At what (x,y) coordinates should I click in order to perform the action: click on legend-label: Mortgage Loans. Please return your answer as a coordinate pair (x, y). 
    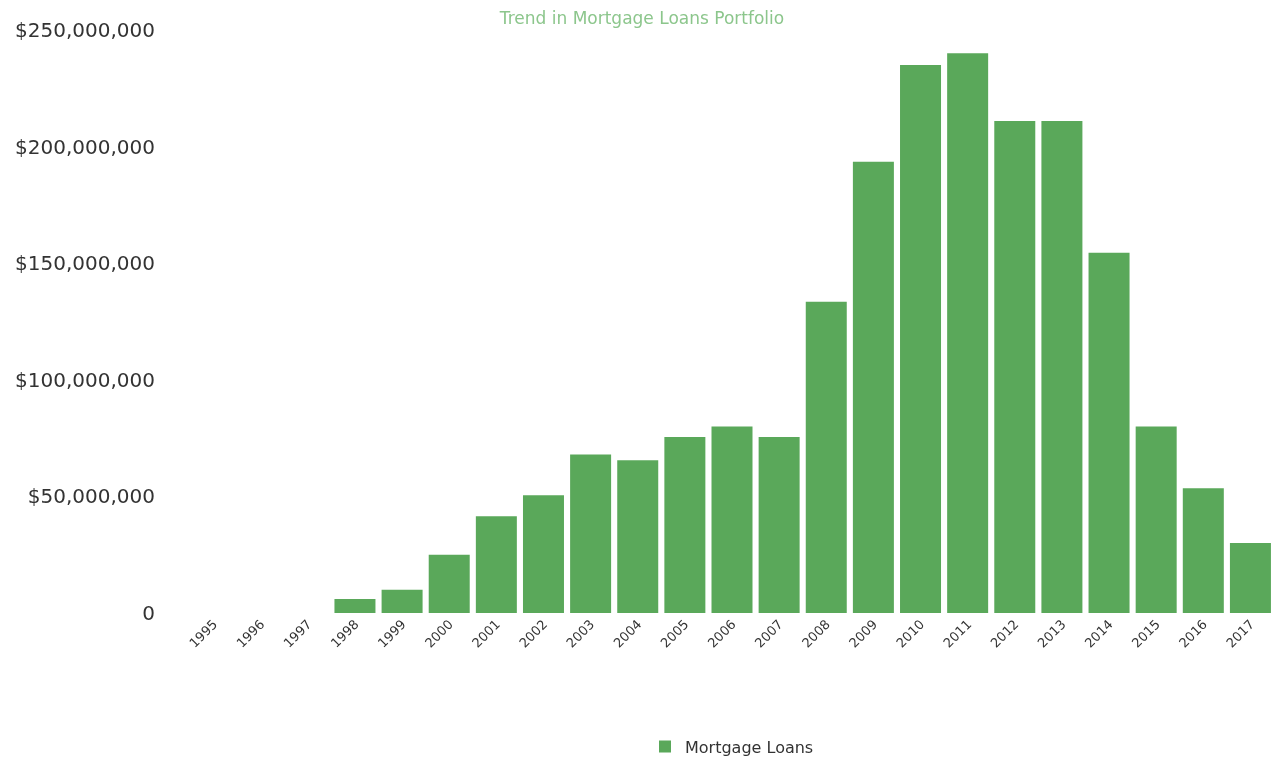
    Looking at the image, I should click on (749, 747).